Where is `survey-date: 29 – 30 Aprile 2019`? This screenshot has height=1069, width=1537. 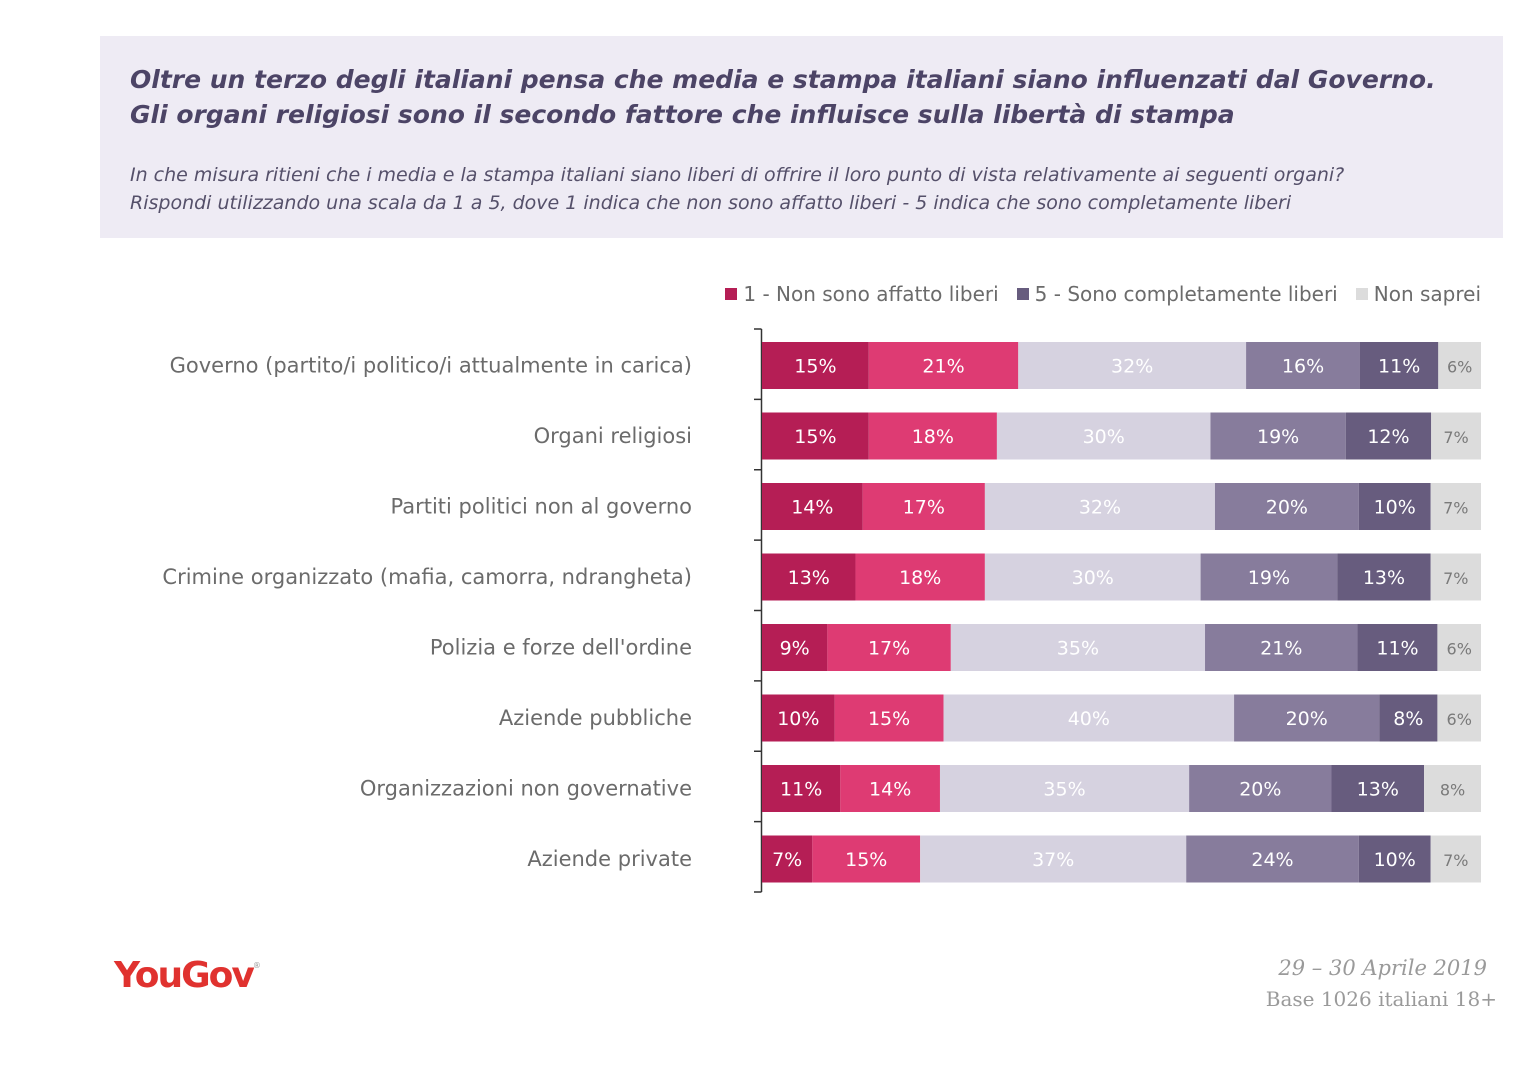
survey-date: 29 – 30 Aprile 2019 is located at coordinates (1382, 968).